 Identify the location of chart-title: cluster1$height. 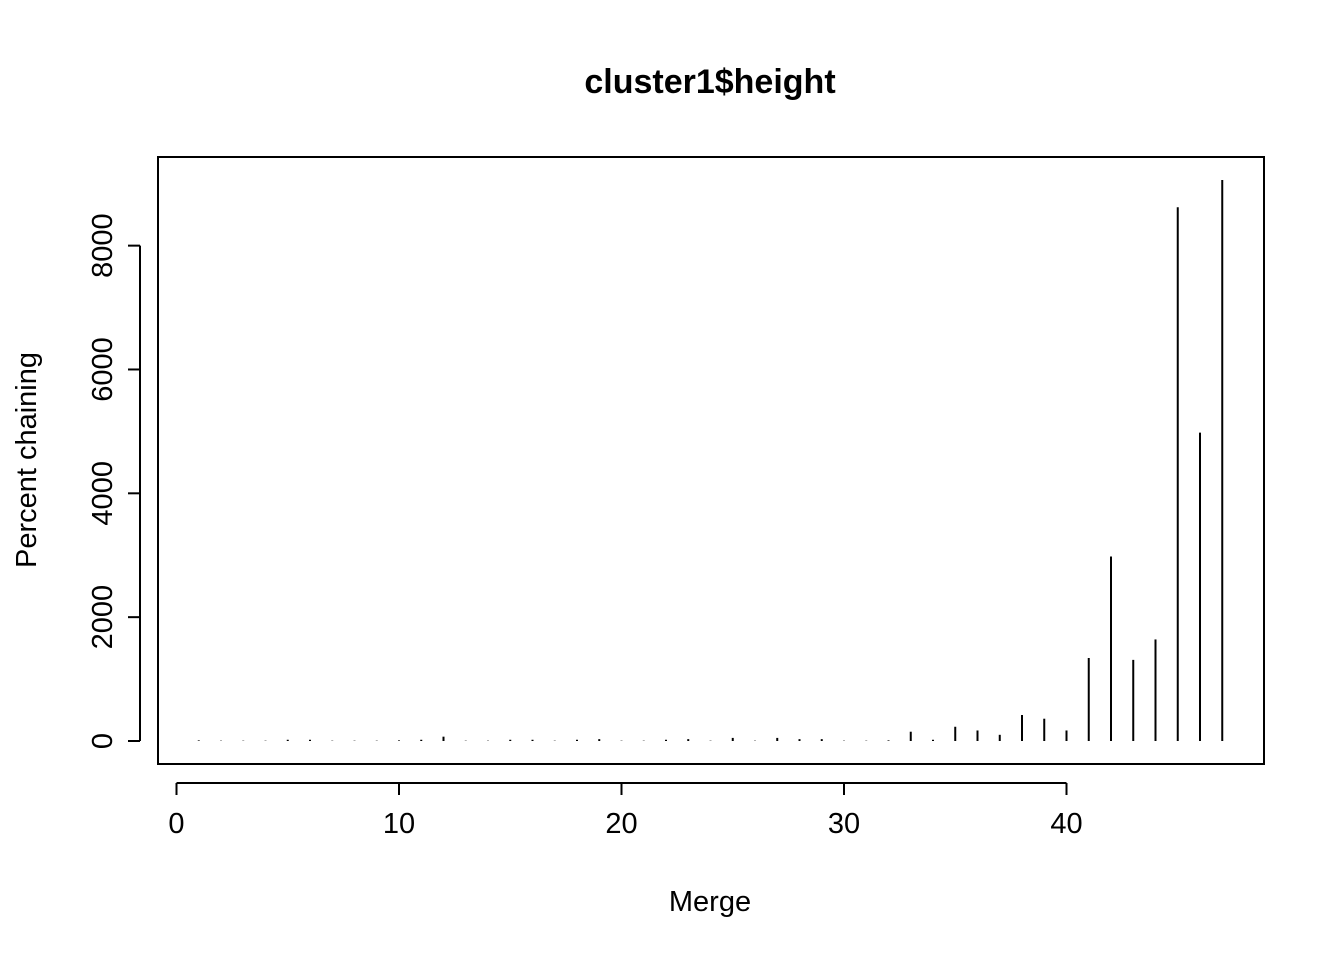
(709, 82).